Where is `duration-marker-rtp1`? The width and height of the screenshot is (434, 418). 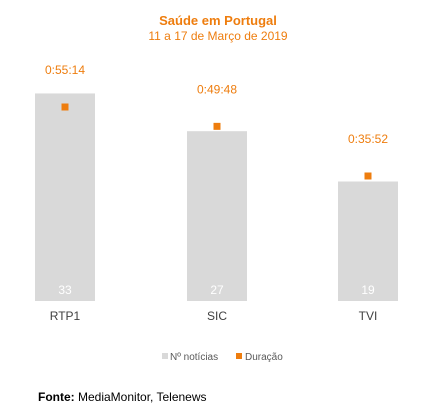 duration-marker-rtp1 is located at coordinates (65, 107).